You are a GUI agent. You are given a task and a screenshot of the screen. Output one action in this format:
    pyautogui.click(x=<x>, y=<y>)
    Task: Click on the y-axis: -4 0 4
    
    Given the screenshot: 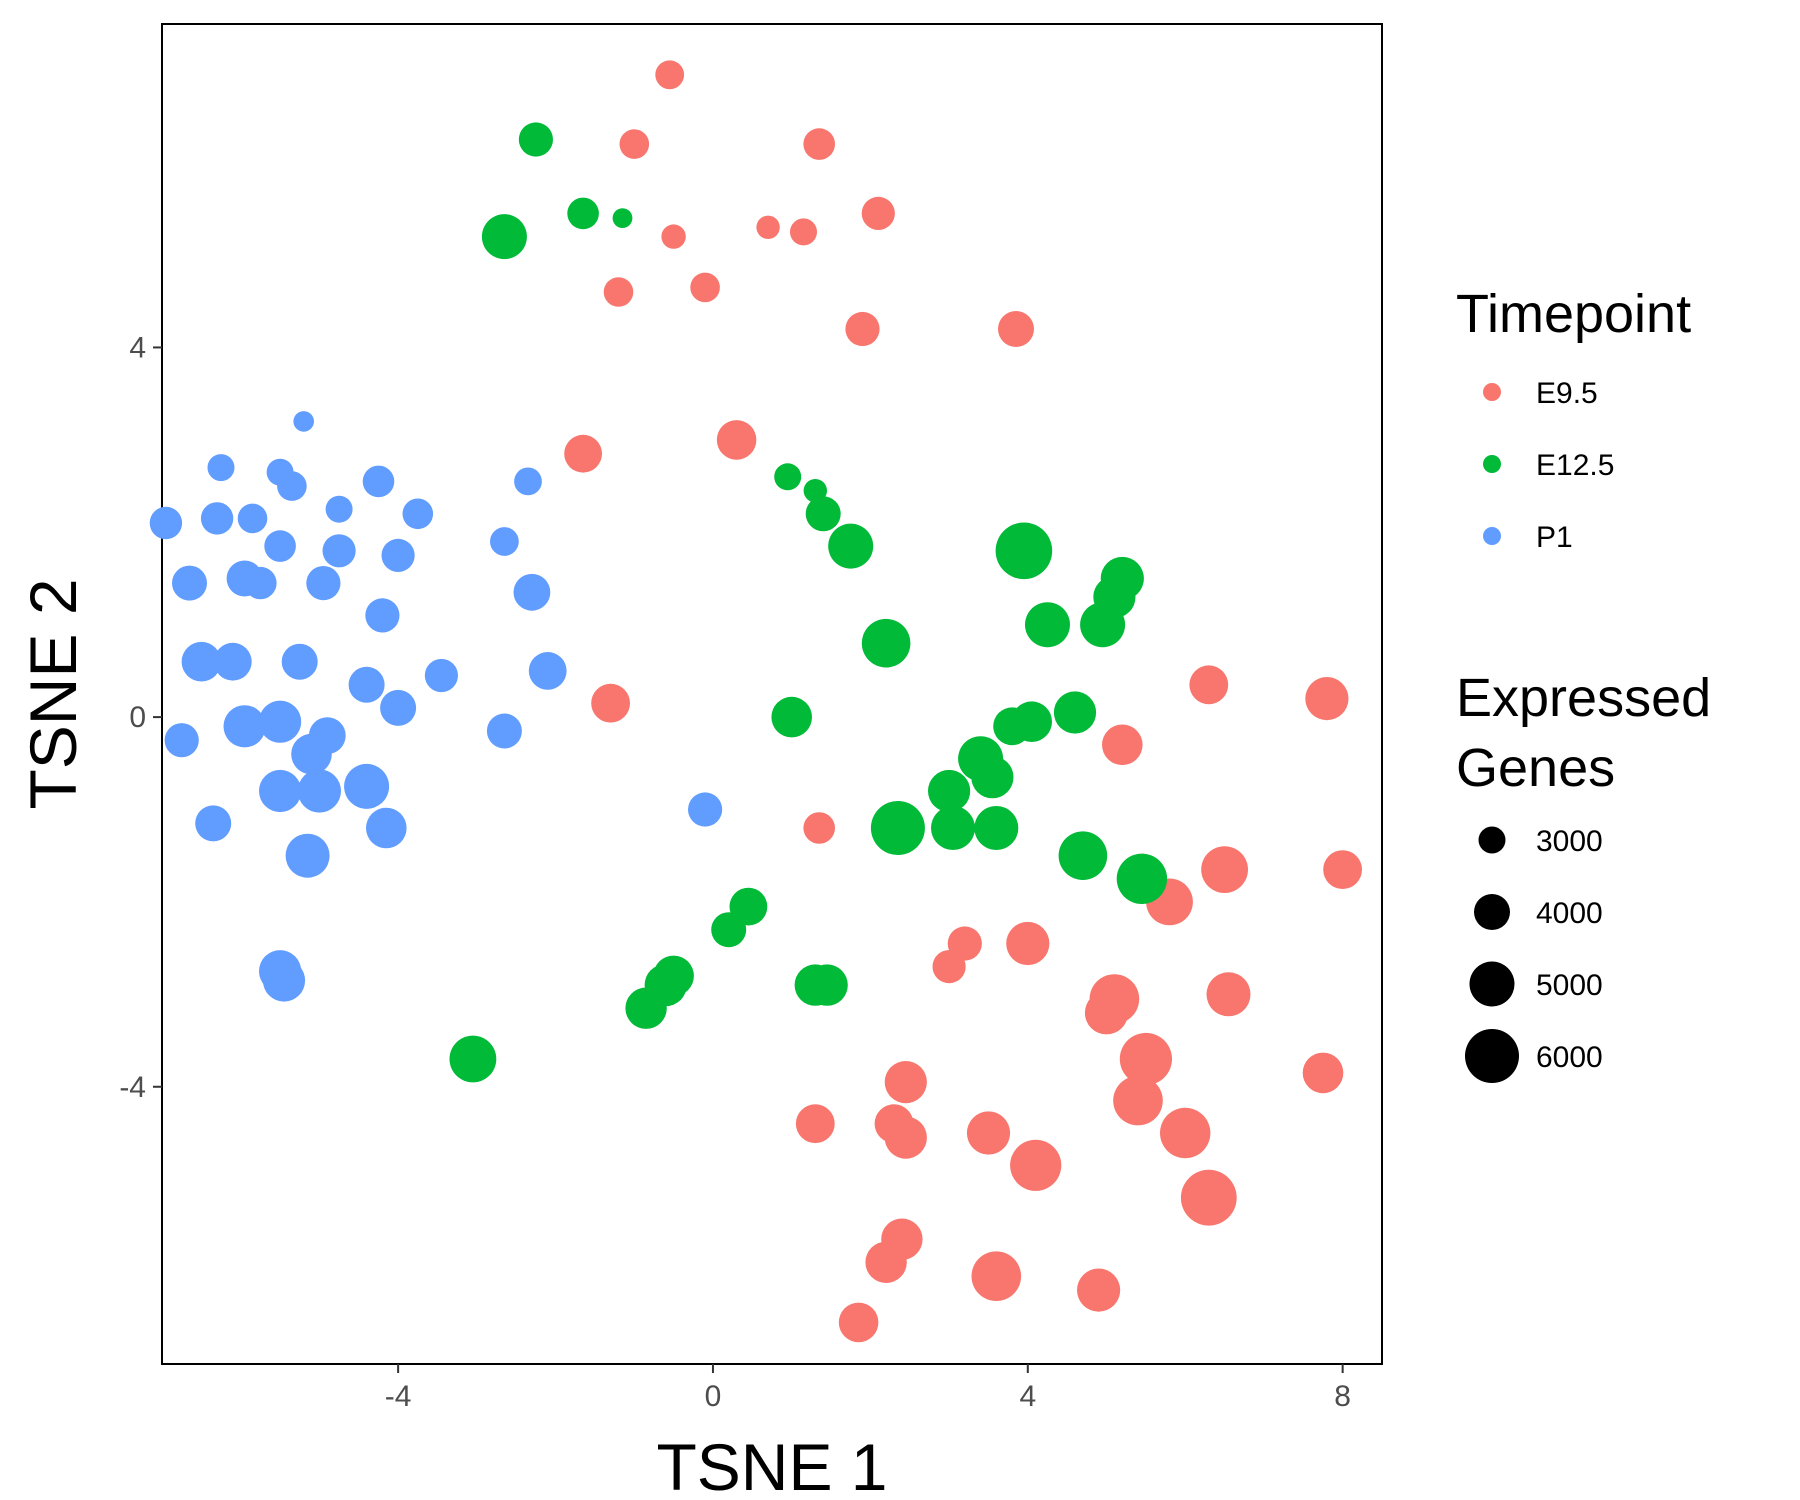 What is the action you would take?
    pyautogui.click(x=140, y=717)
    